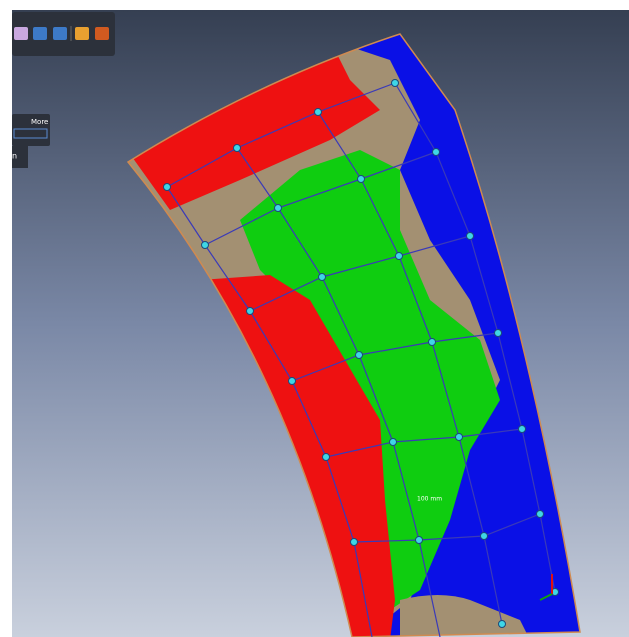 Image resolution: width=629 pixels, height=637 pixels. What do you see at coordinates (20, 157) in the screenshot?
I see `side-tab` at bounding box center [20, 157].